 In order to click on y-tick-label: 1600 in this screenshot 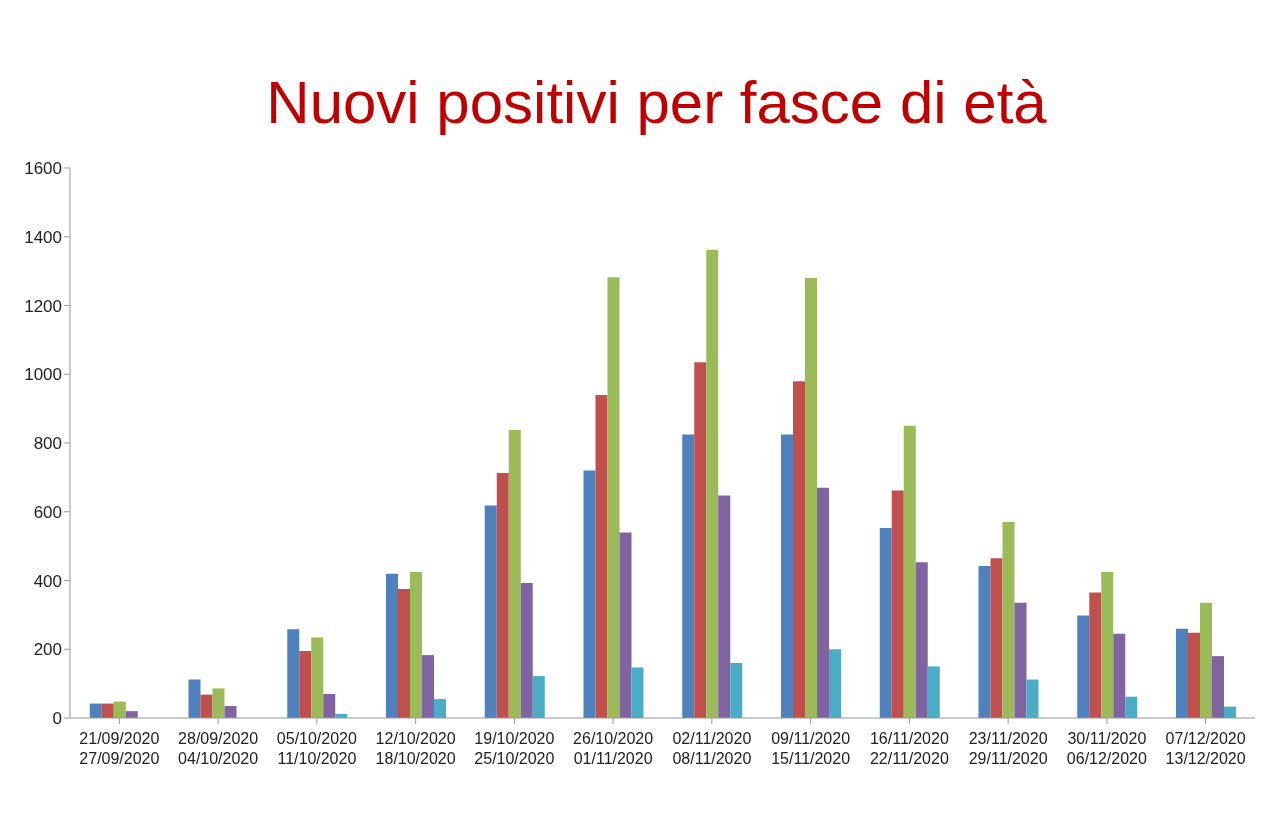, I will do `click(43, 169)`.